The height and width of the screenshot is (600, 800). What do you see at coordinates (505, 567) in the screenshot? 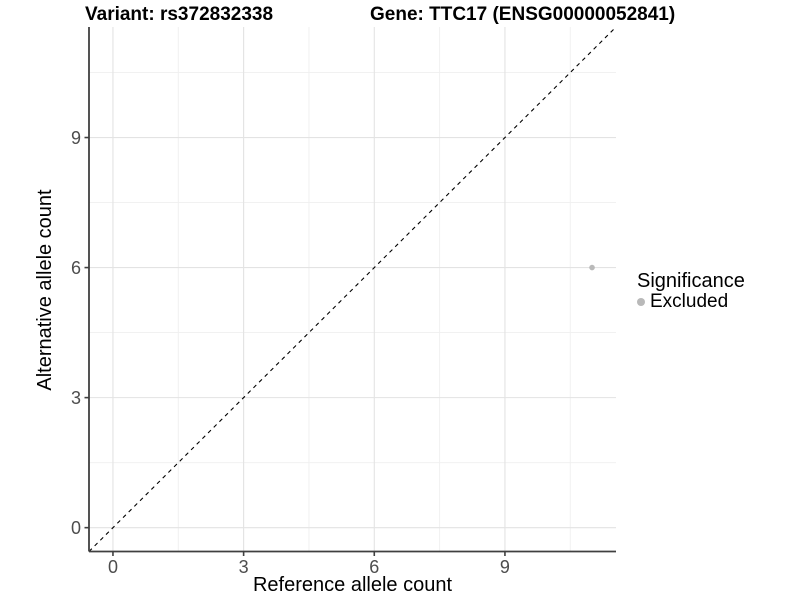
I see `x-tick-label: 9` at bounding box center [505, 567].